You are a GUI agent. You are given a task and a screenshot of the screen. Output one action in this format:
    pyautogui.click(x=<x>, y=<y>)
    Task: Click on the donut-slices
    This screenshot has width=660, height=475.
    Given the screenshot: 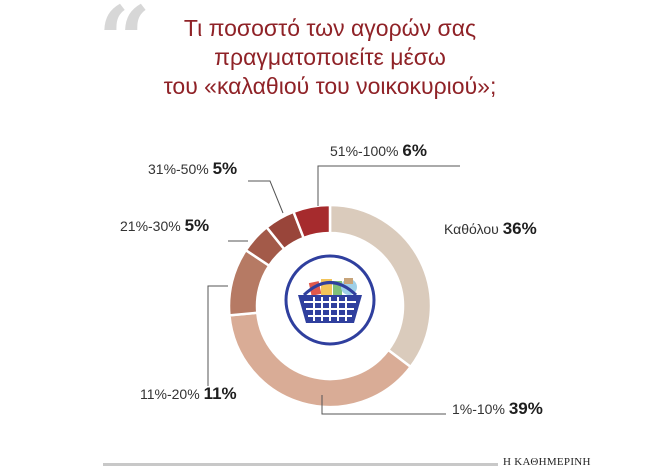 What is the action you would take?
    pyautogui.click(x=330, y=306)
    